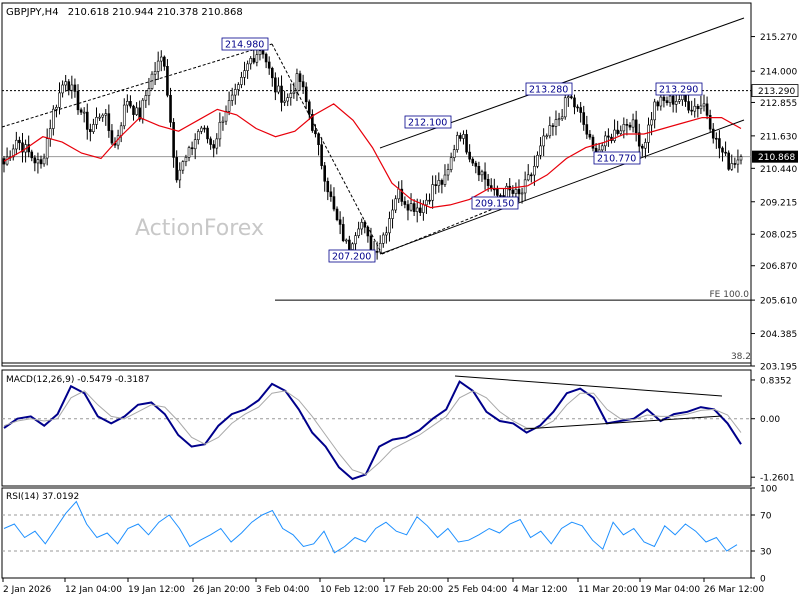 The width and height of the screenshot is (800, 600). I want to click on channel-lower-line, so click(562, 187).